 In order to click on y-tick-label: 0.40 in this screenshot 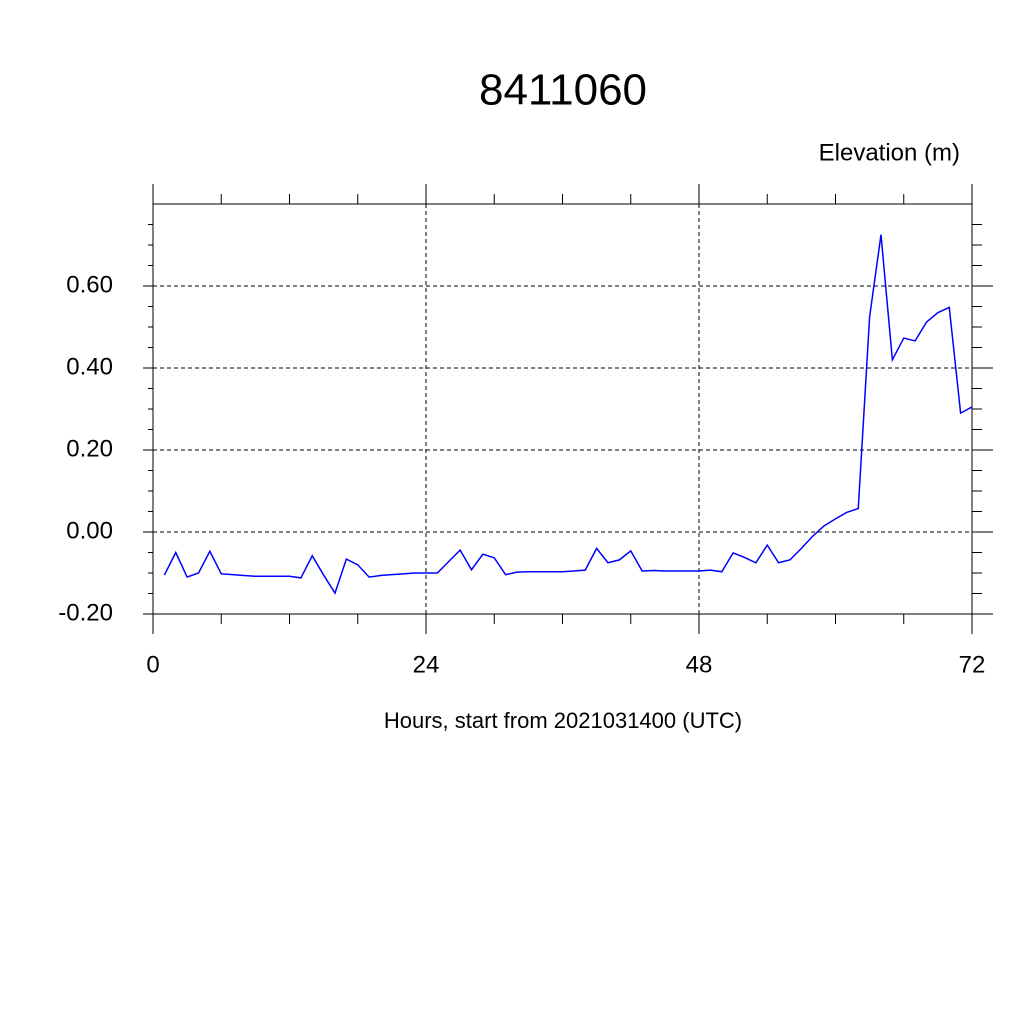, I will do `click(89, 366)`.